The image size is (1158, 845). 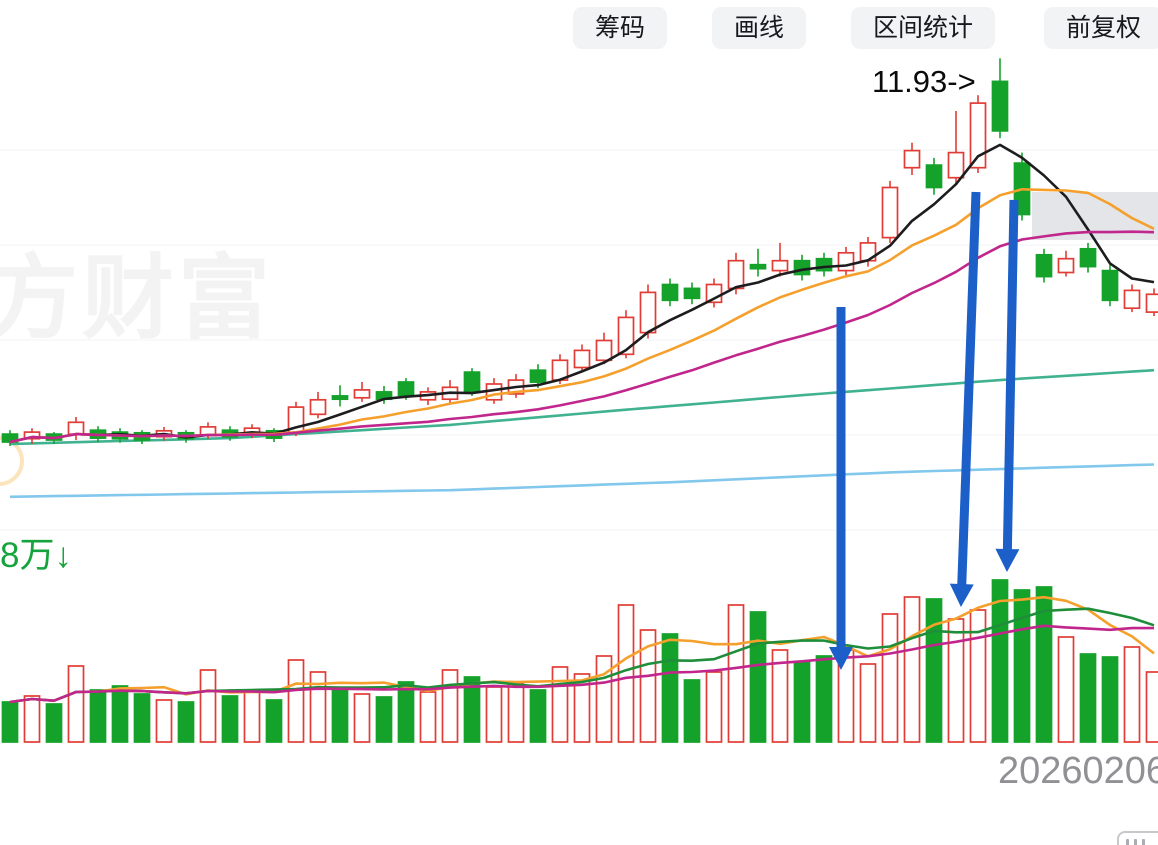 What do you see at coordinates (620, 28) in the screenshot?
I see `chips-button: 筹码` at bounding box center [620, 28].